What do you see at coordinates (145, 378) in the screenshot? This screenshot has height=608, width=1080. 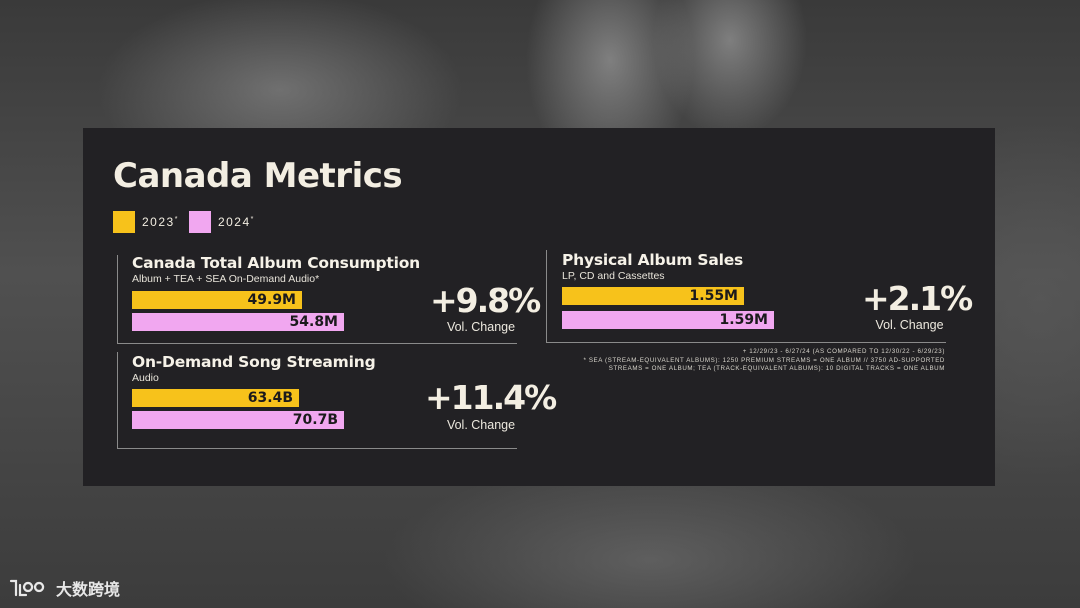 I see `chart-subtitle: Audio` at bounding box center [145, 378].